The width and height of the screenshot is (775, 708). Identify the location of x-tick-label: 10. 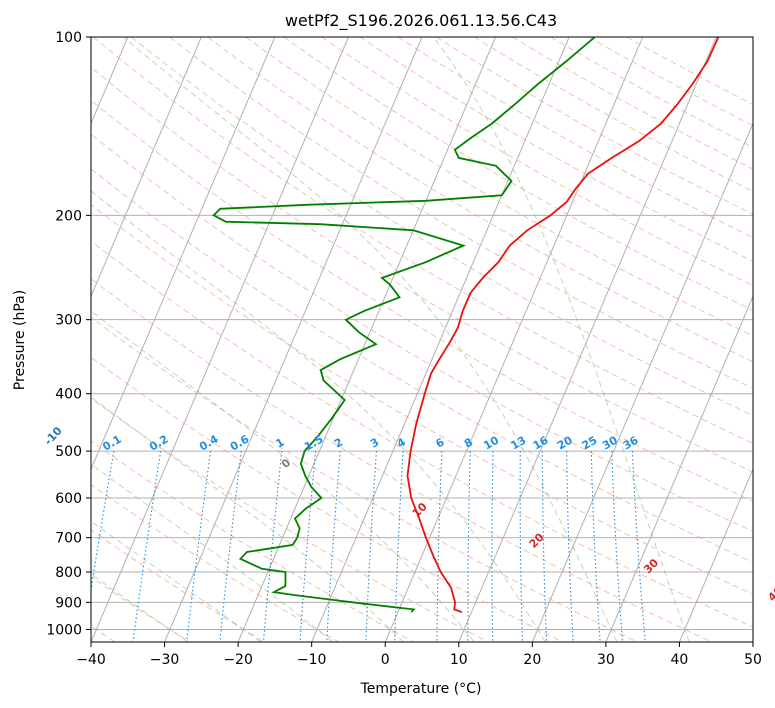
(459, 660).